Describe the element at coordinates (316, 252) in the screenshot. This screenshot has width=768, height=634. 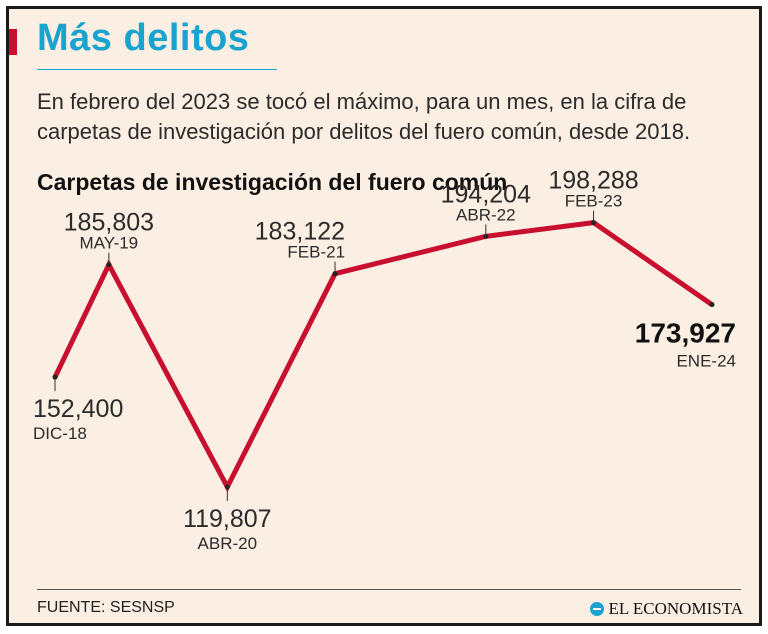
I see `date-label: FEB-21` at that location.